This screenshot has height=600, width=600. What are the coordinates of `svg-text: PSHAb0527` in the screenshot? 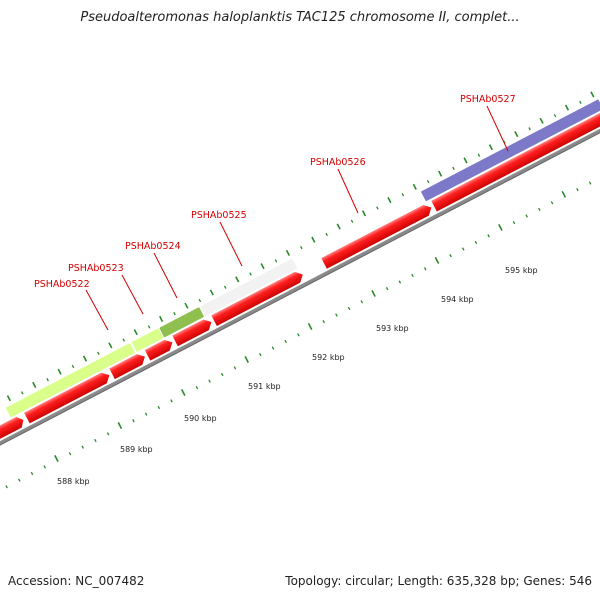 It's located at (488, 99).